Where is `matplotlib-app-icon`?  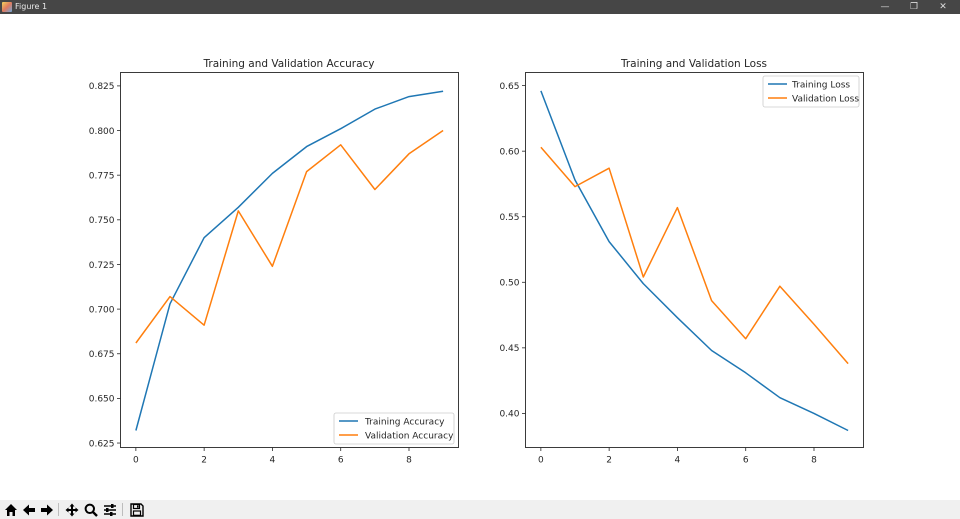
matplotlib-app-icon is located at coordinates (7, 7).